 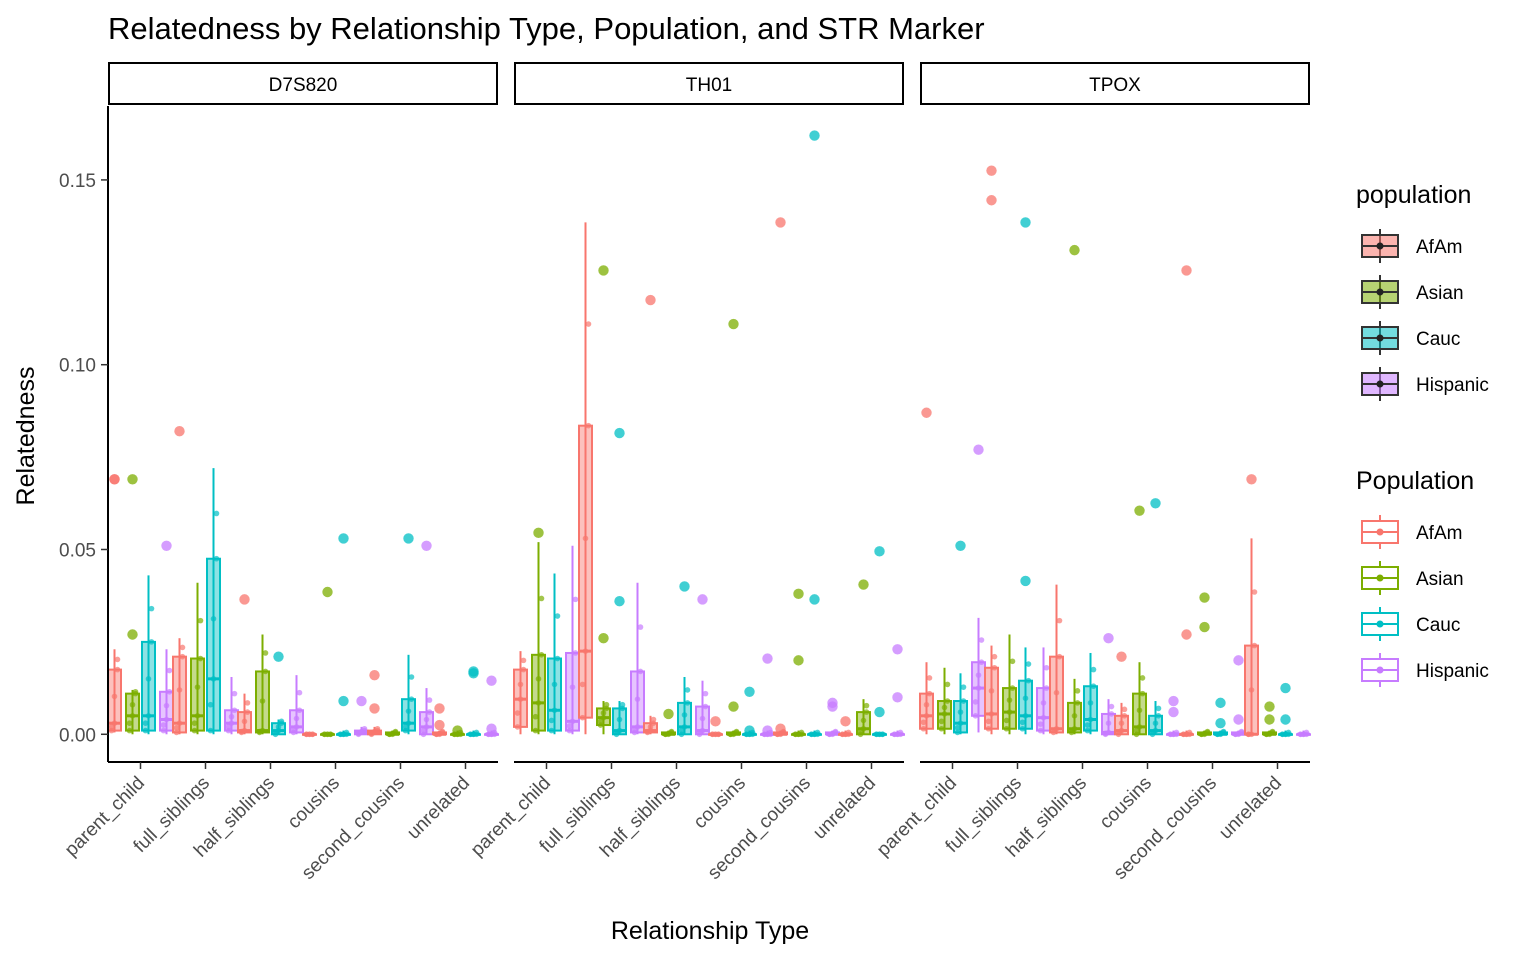 What do you see at coordinates (77, 550) in the screenshot?
I see `y-tick-label: 0.05` at bounding box center [77, 550].